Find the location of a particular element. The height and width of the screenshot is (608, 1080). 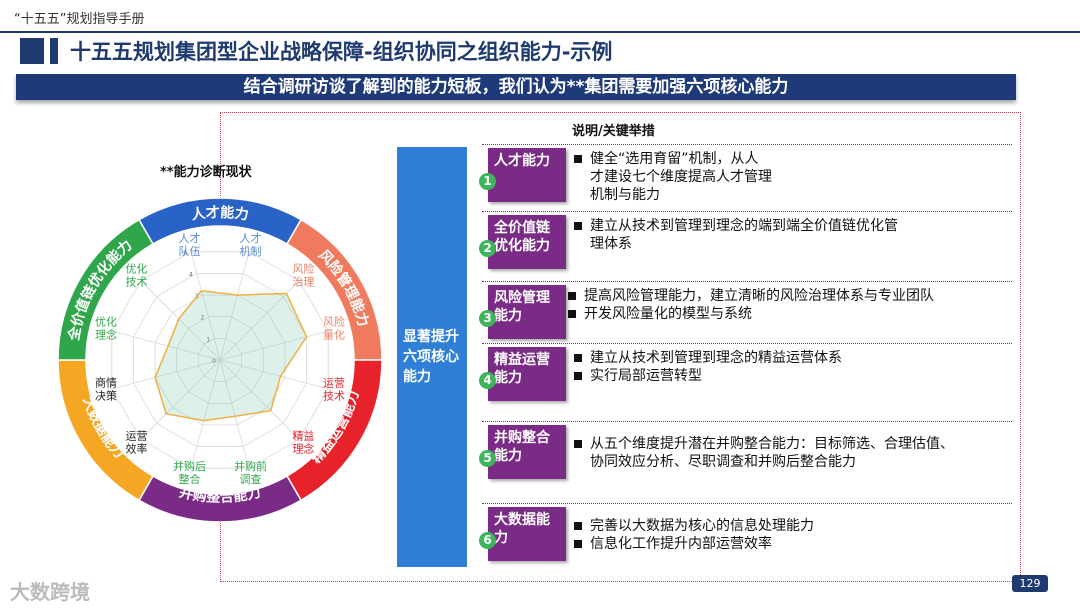

radar-axis-label: 精益理念 is located at coordinates (303, 441).